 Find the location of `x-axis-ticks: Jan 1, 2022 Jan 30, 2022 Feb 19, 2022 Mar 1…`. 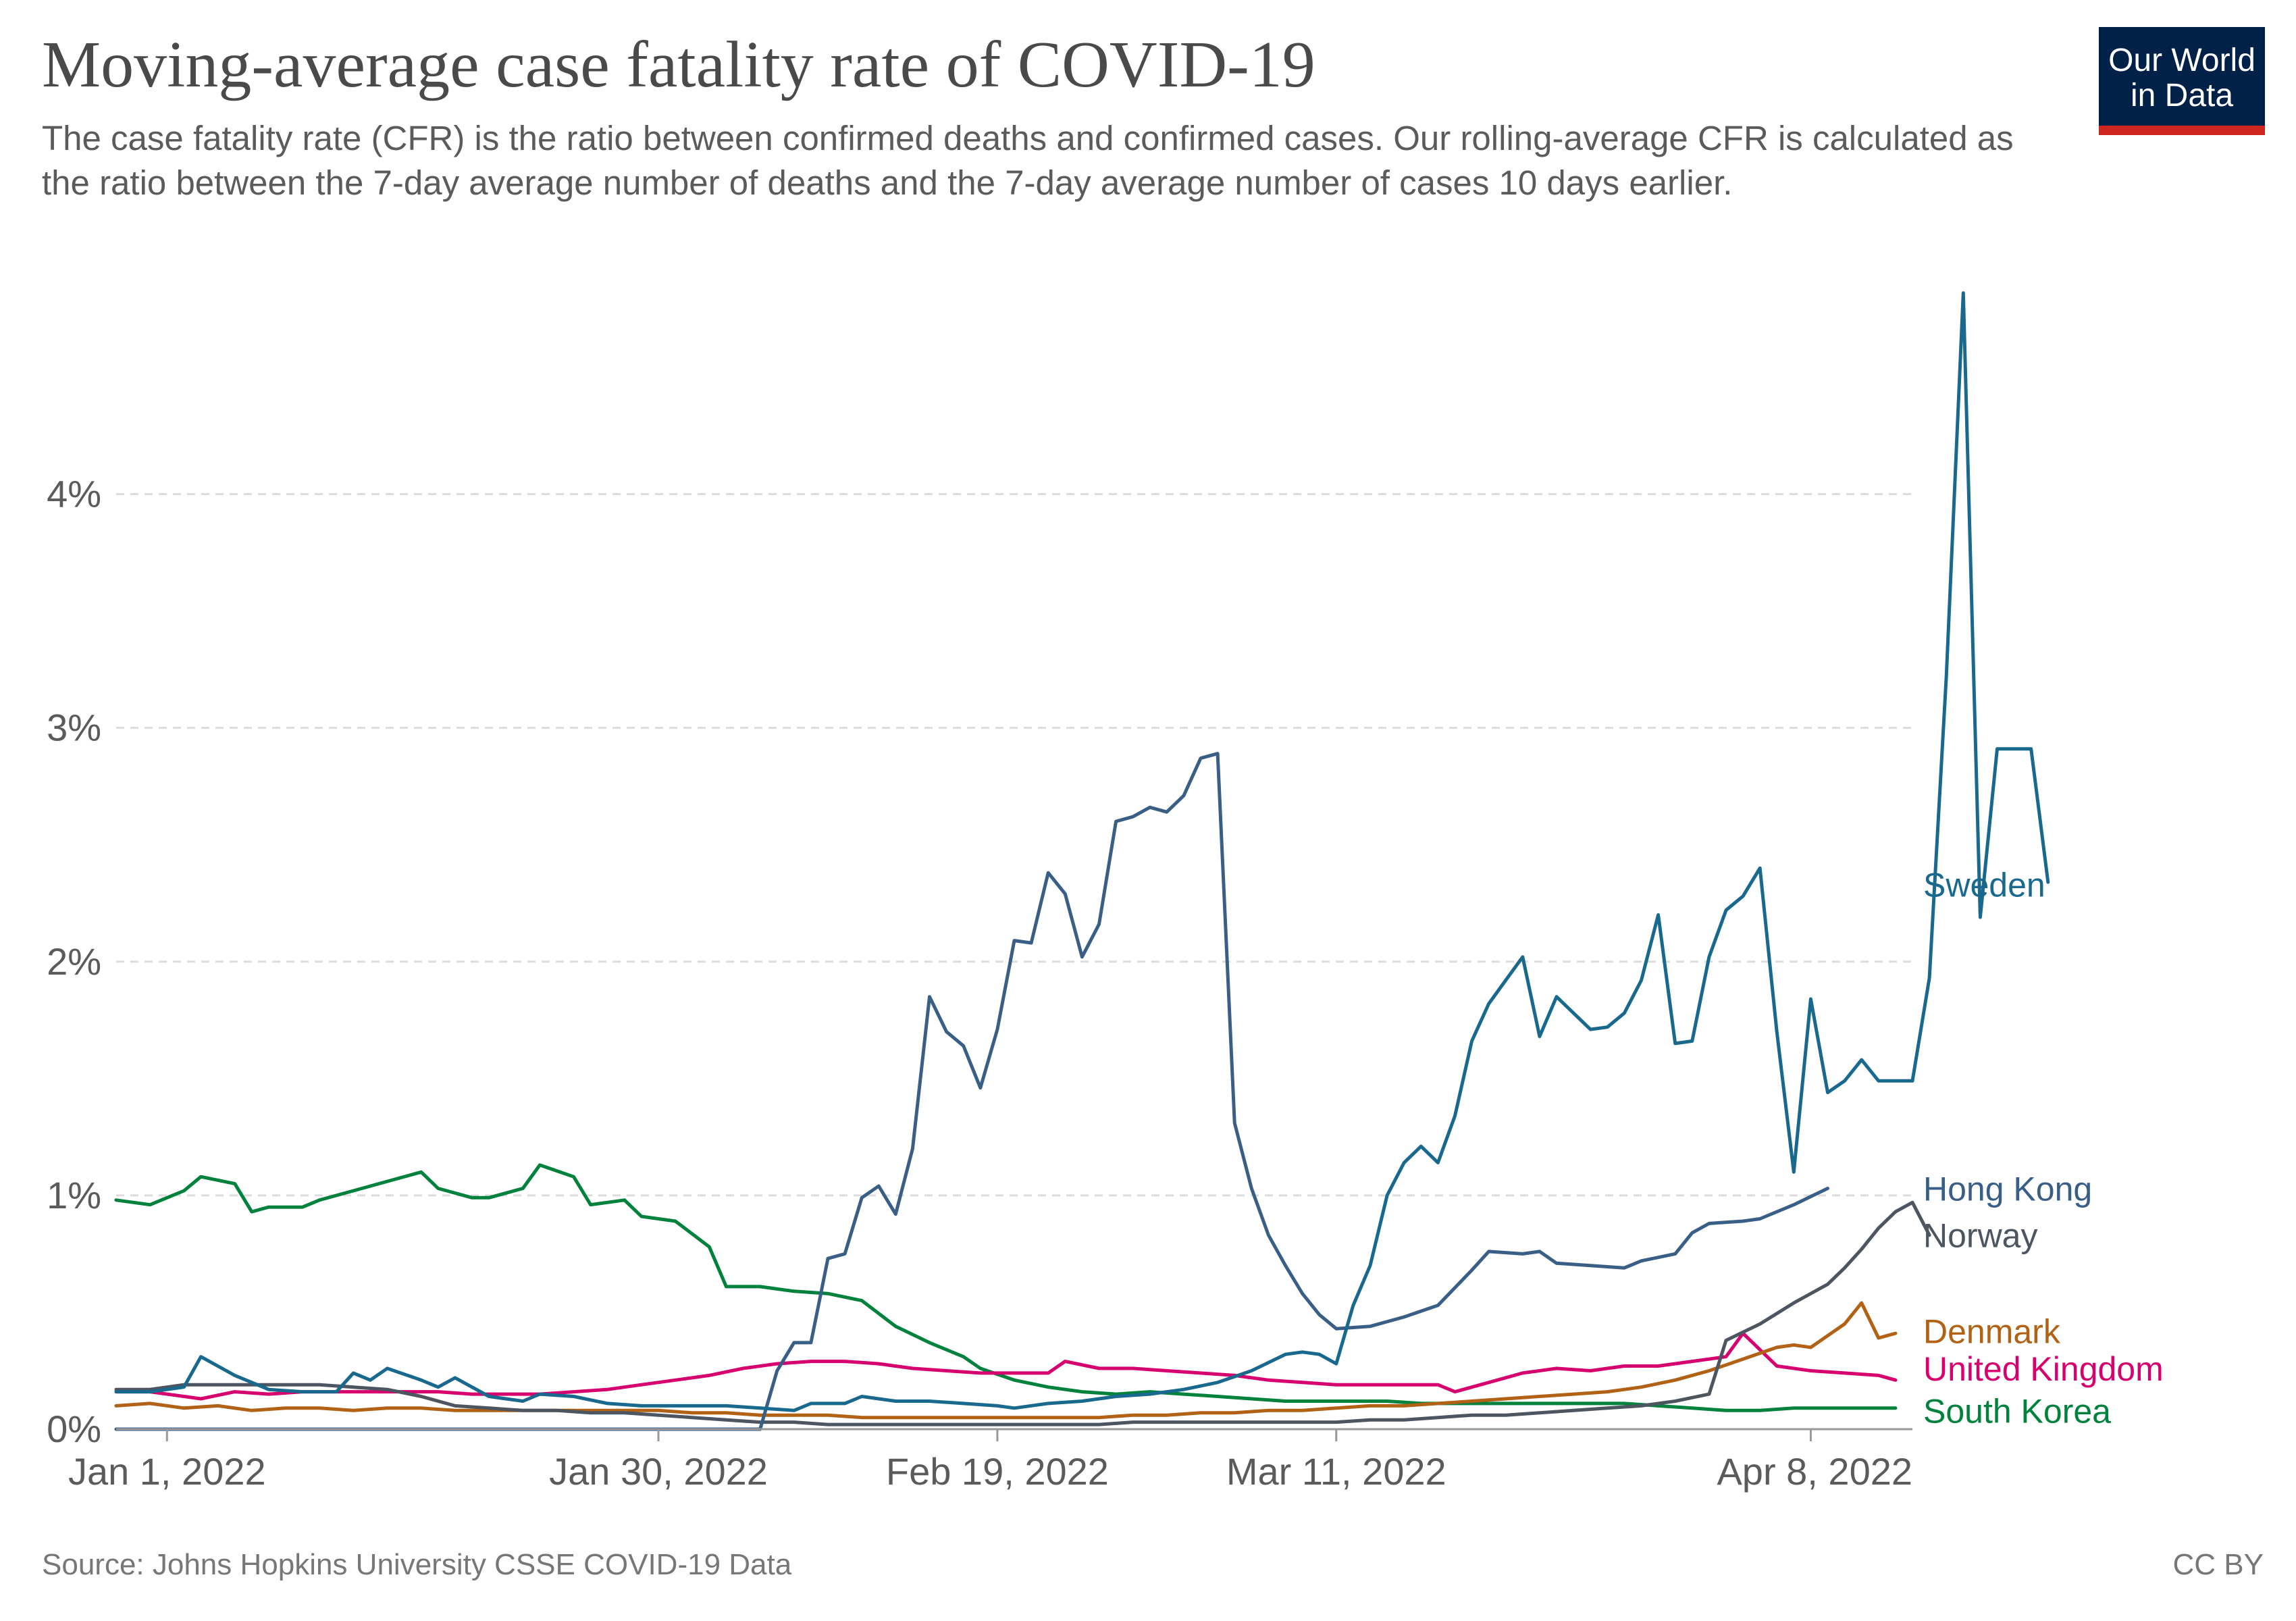

x-axis-ticks: Jan 1, 2022 Jan 30, 2022 Feb 19, 2022 Mar 1… is located at coordinates (990, 1461).